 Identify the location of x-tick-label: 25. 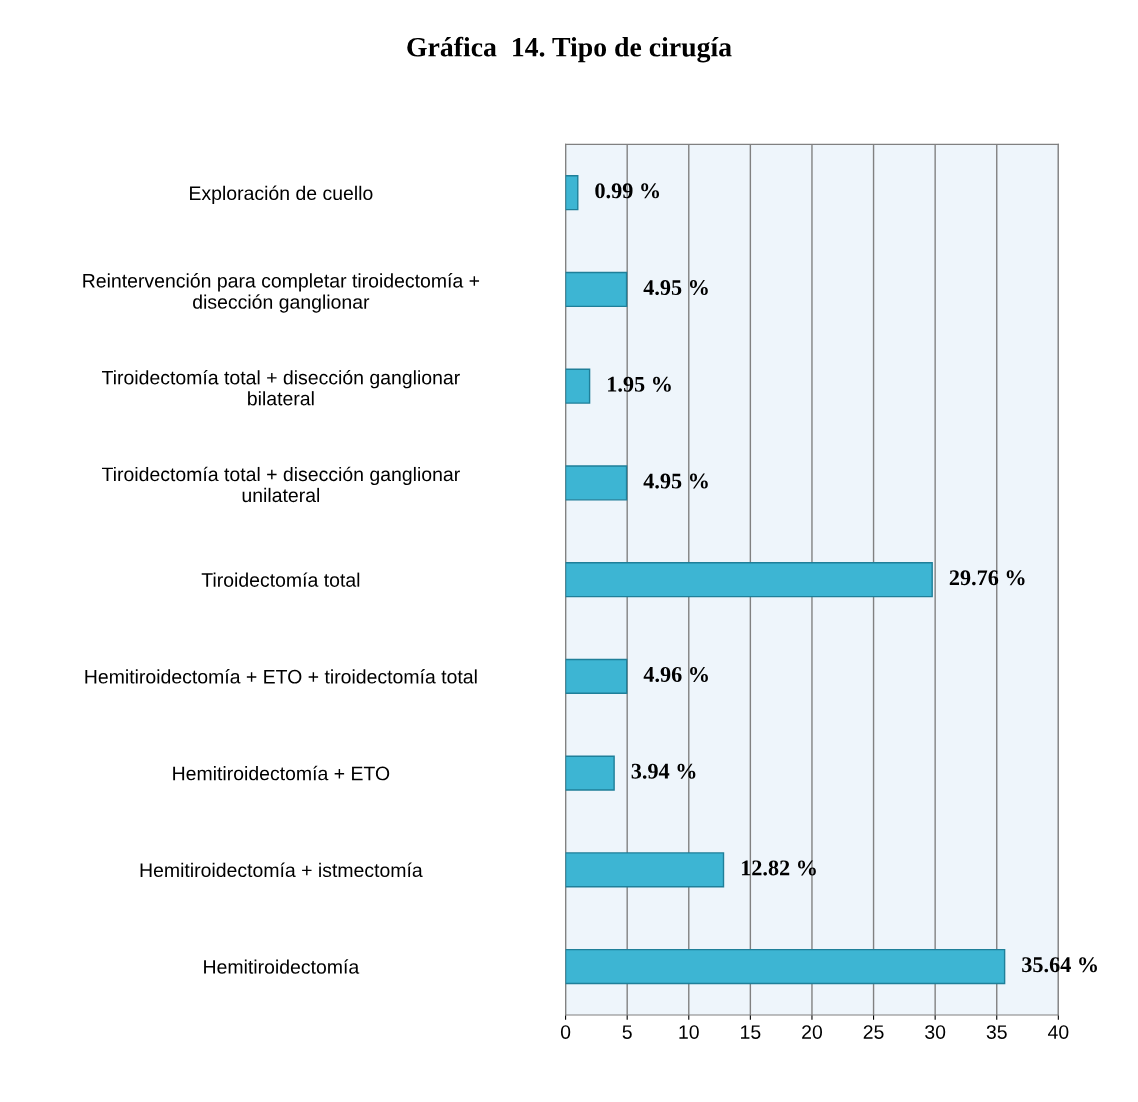
(873, 1032).